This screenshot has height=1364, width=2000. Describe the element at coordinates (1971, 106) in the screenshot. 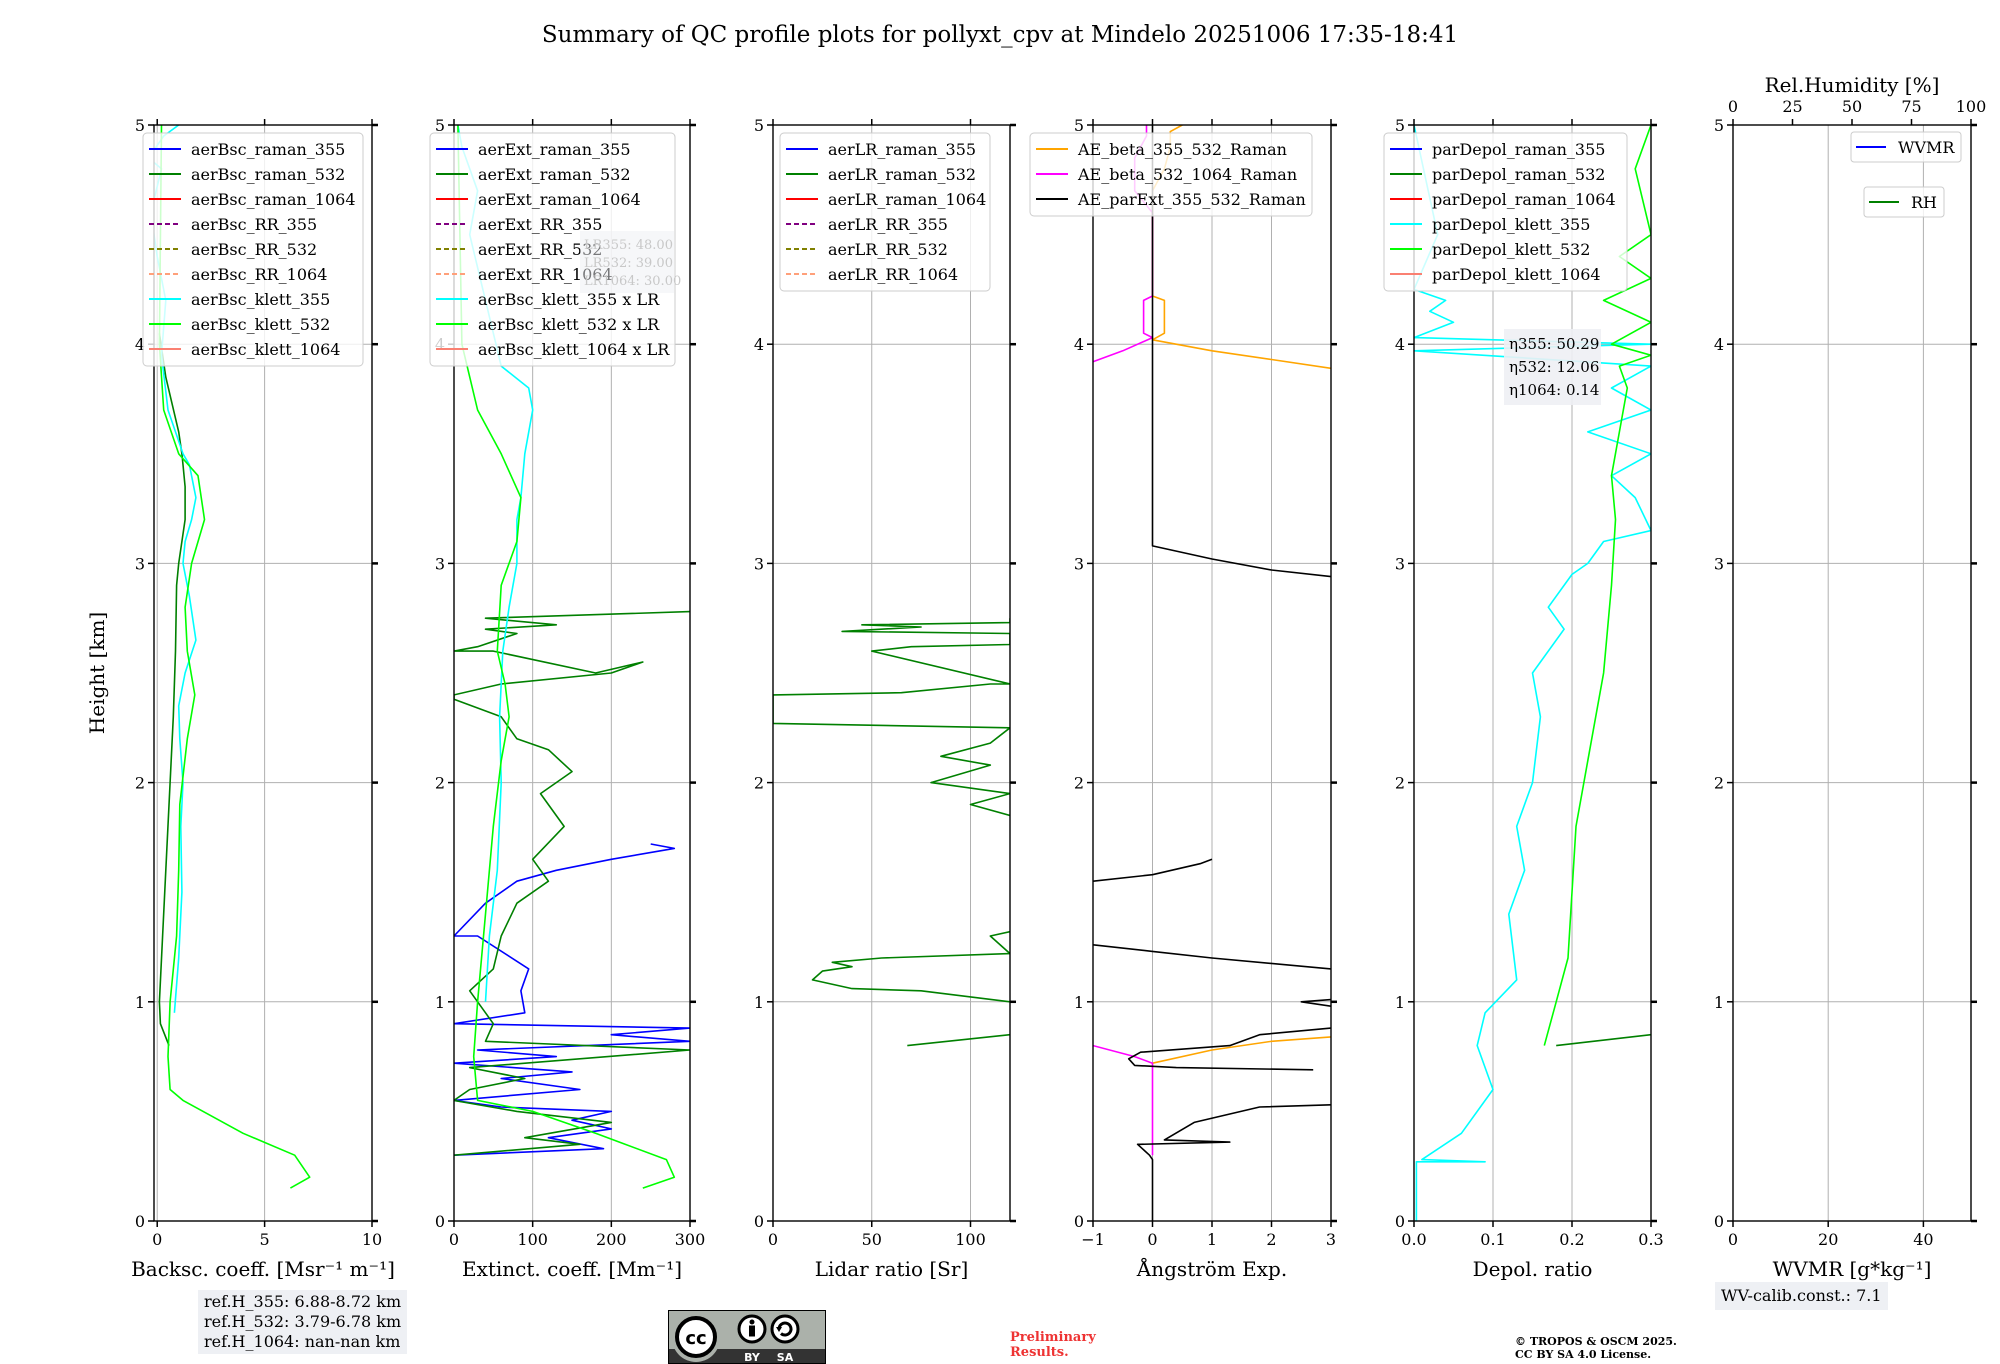

I see `top-x-tick-label: 100` at that location.